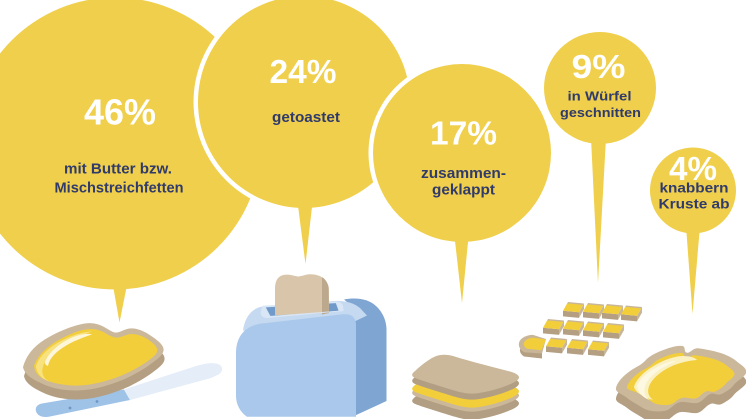 Image resolution: width=746 pixels, height=419 pixels. What do you see at coordinates (694, 204) in the screenshot?
I see `svg-text: Kruste ab` at bounding box center [694, 204].